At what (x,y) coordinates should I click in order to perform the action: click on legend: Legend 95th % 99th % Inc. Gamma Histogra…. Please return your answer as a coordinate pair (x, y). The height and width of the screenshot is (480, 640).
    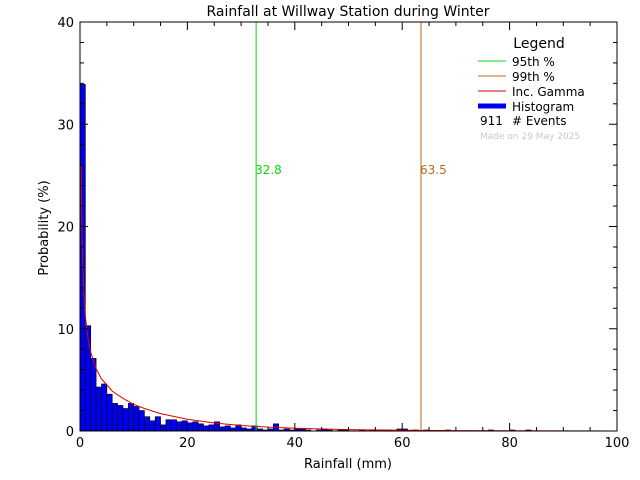
    Looking at the image, I should click on (531, 89).